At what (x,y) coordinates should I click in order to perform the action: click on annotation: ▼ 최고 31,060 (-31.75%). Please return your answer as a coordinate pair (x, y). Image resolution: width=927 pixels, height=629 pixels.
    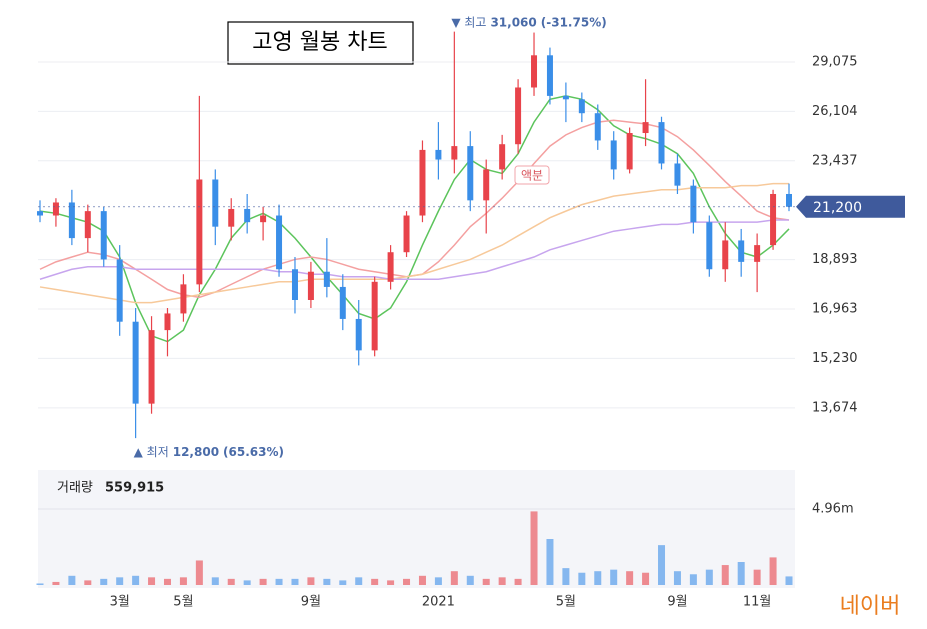
    Looking at the image, I should click on (528, 22).